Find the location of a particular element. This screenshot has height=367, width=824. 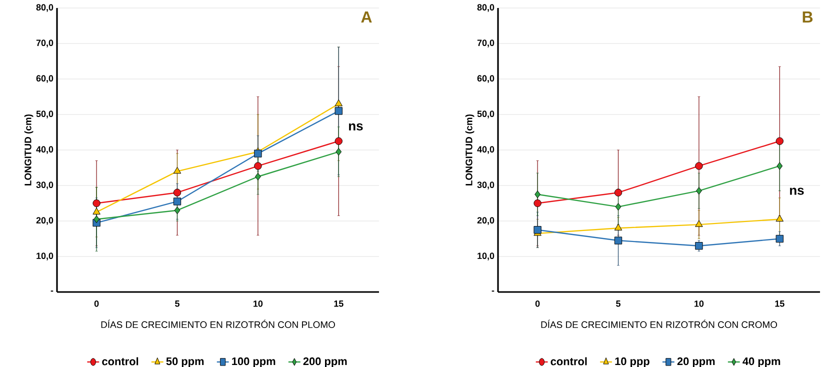

legend-label: 40 ppm is located at coordinates (761, 362).